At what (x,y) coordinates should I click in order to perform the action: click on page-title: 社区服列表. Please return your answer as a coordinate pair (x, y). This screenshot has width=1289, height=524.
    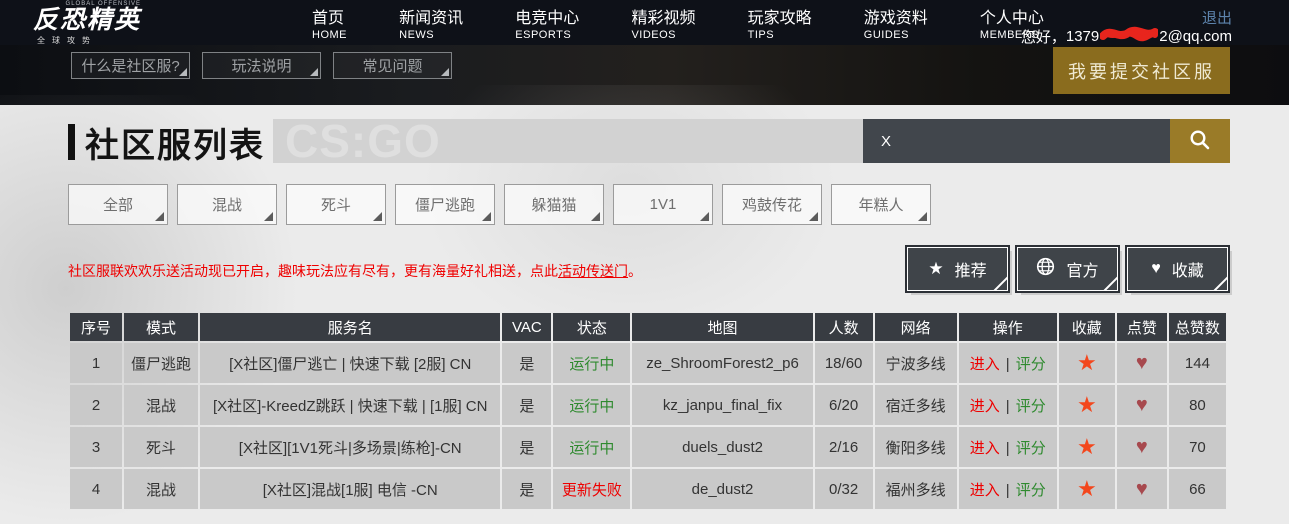
    Looking at the image, I should click on (175, 145).